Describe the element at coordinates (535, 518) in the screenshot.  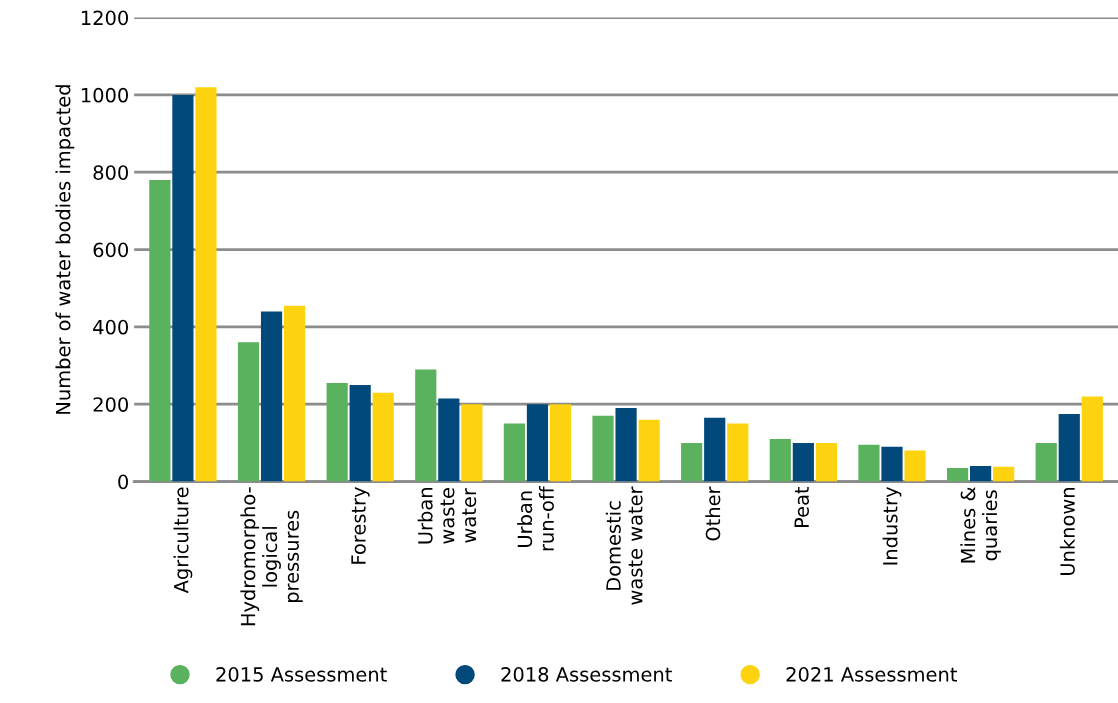
I see `x-tick-label: Urban run-off` at that location.